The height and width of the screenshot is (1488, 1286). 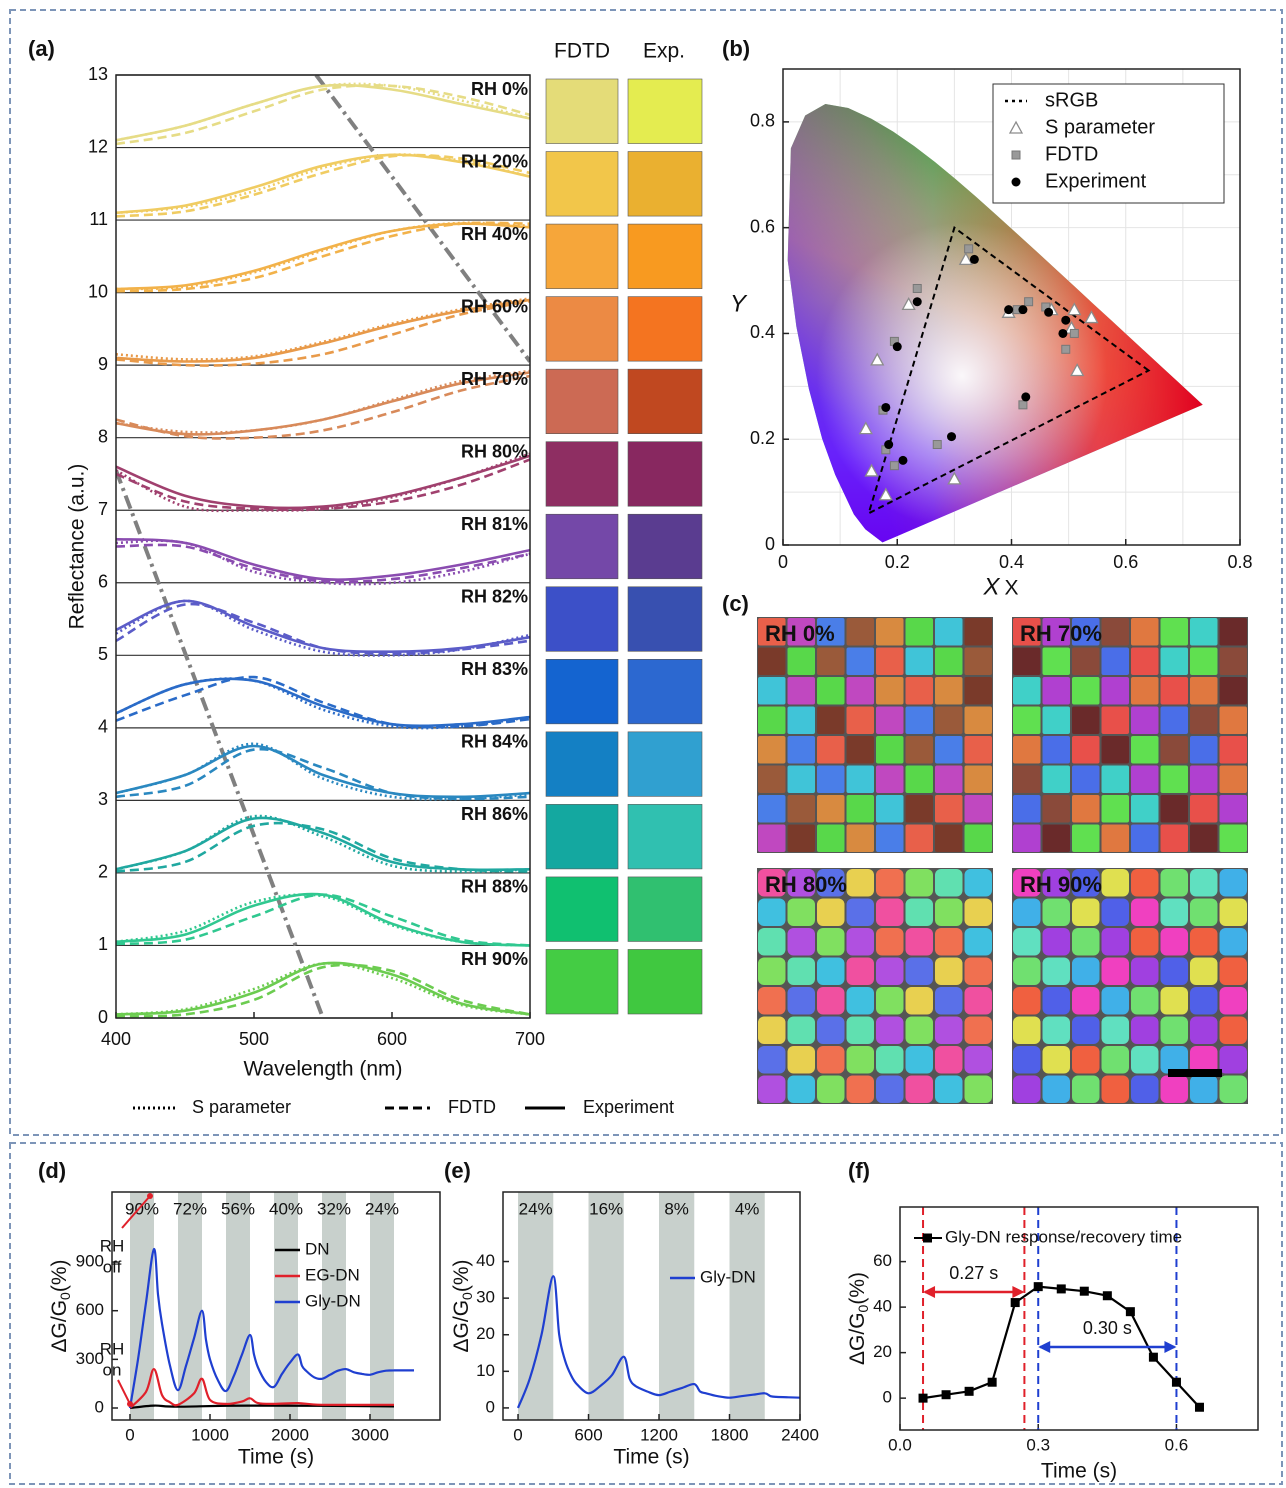 What do you see at coordinates (1170, 1347) in the screenshot?
I see `arrow-head` at bounding box center [1170, 1347].